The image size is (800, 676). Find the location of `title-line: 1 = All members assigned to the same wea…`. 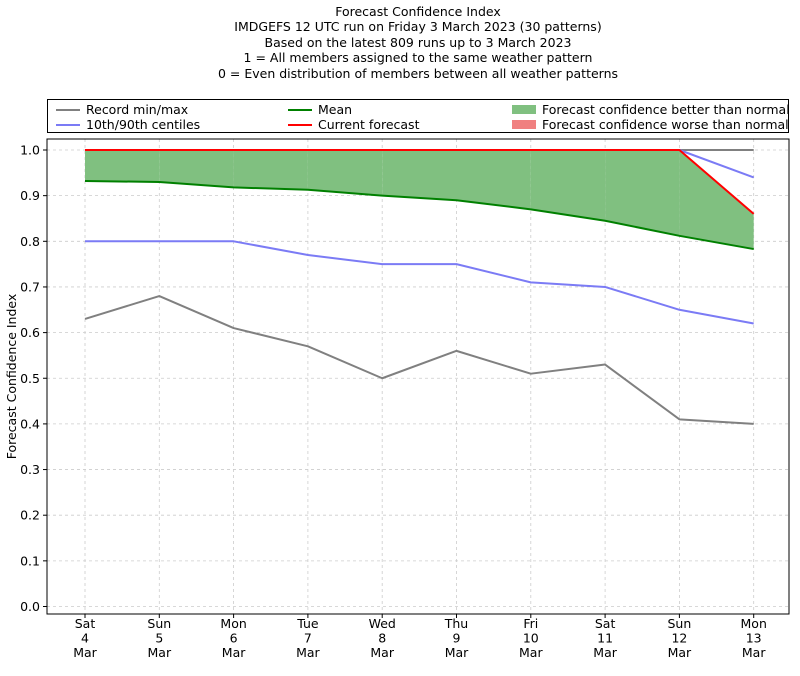

title-line: 1 = All members assigned to the same wea… is located at coordinates (418, 58).